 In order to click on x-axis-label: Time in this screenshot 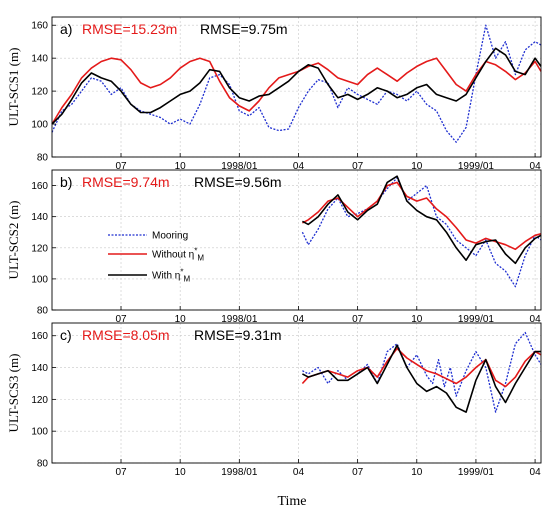, I will do `click(291, 501)`.